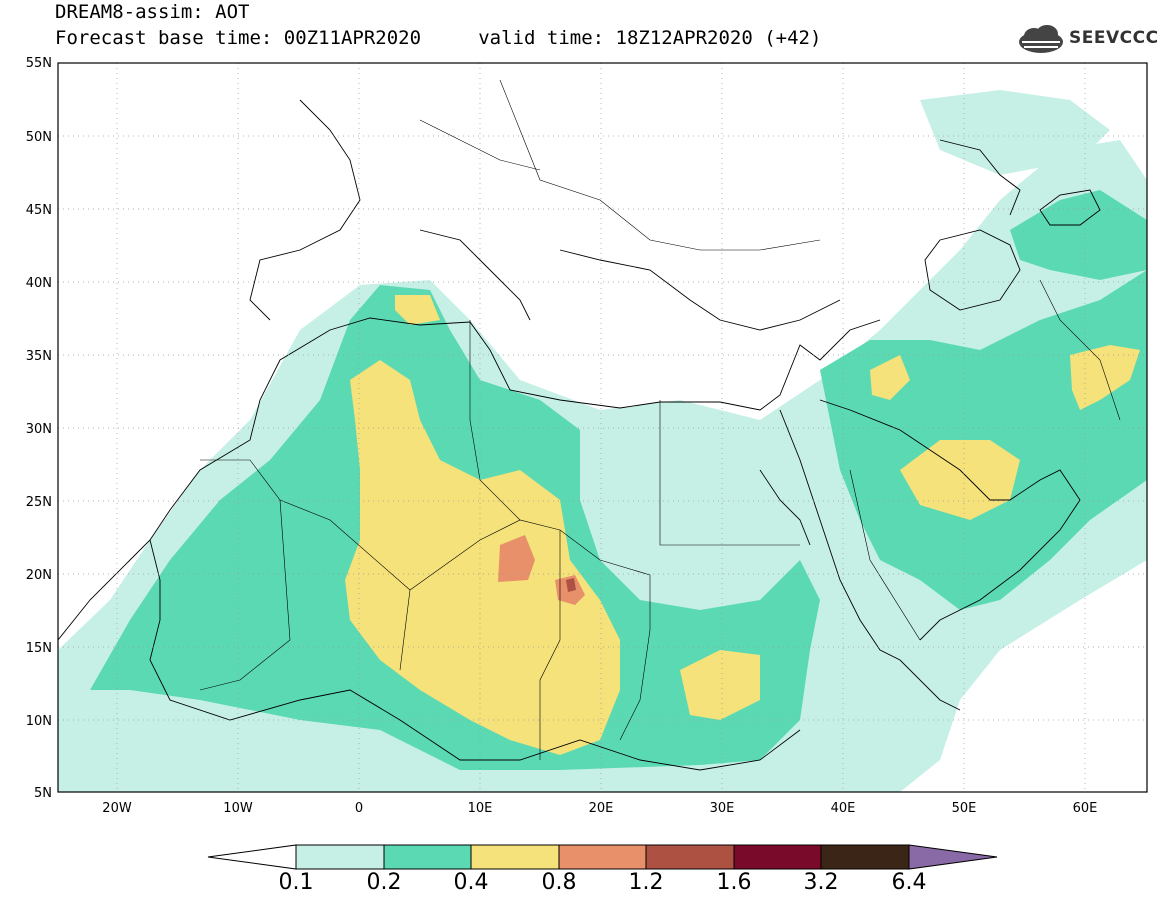  Describe the element at coordinates (39, 502) in the screenshot. I see `lat-label: 25N` at that location.